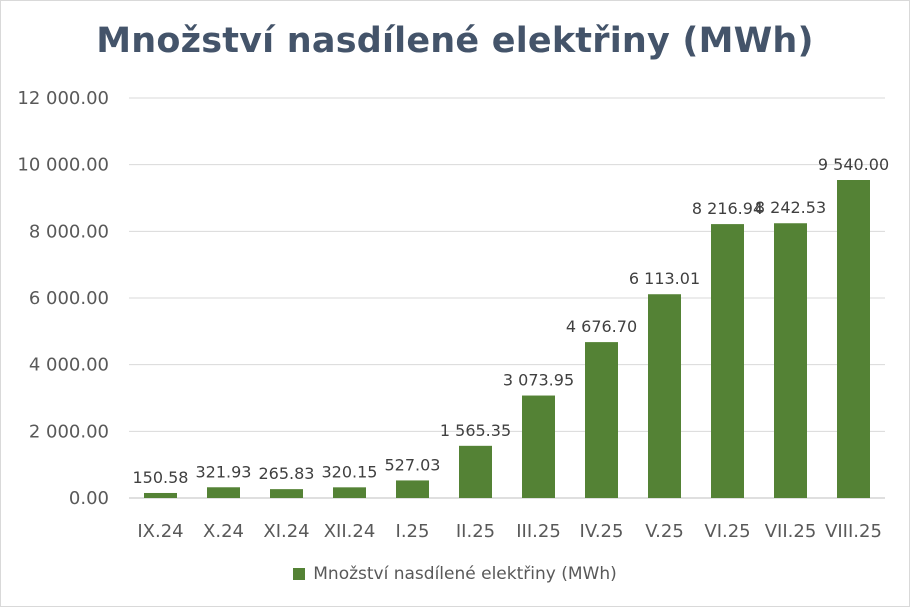  What do you see at coordinates (853, 164) in the screenshot?
I see `data-label: 9 540.00` at bounding box center [853, 164].